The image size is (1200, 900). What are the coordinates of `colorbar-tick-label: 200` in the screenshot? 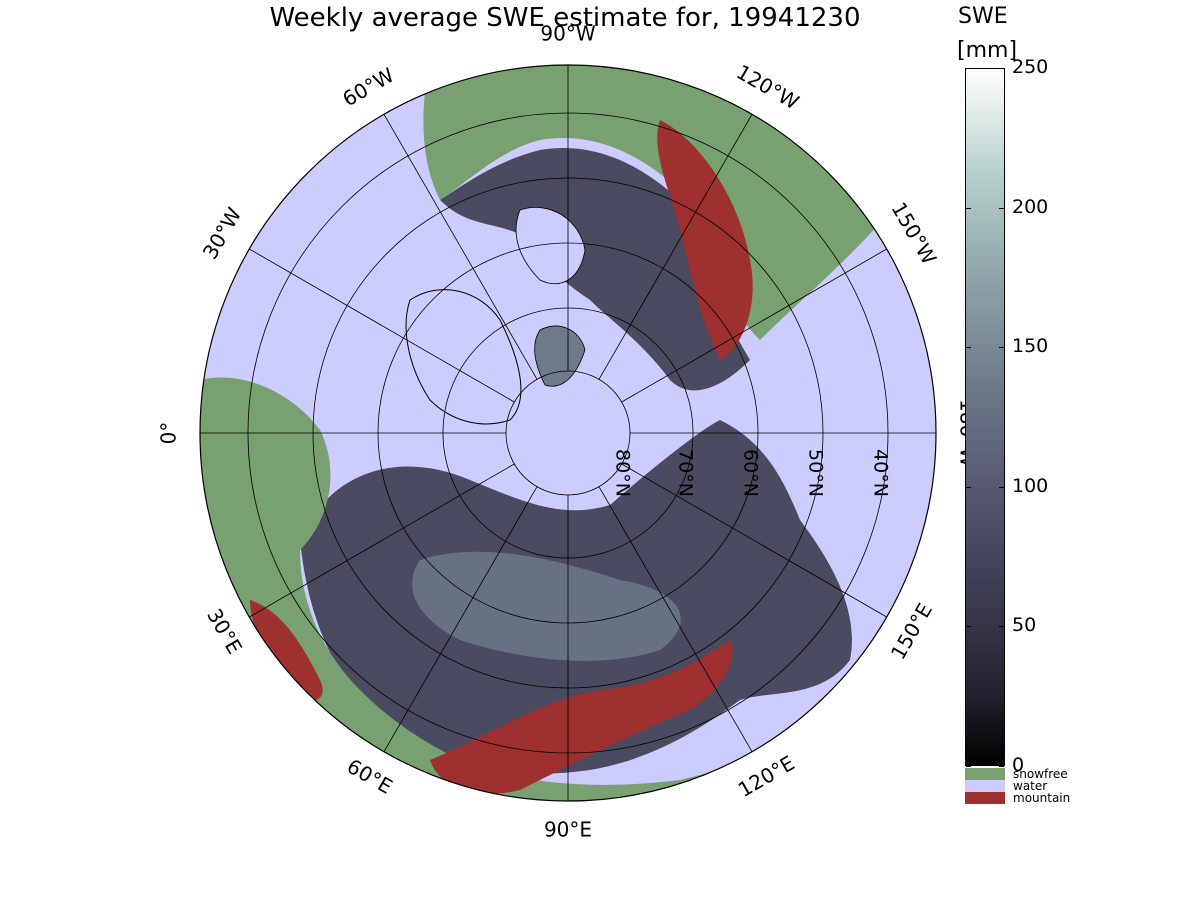 It's located at (1030, 206).